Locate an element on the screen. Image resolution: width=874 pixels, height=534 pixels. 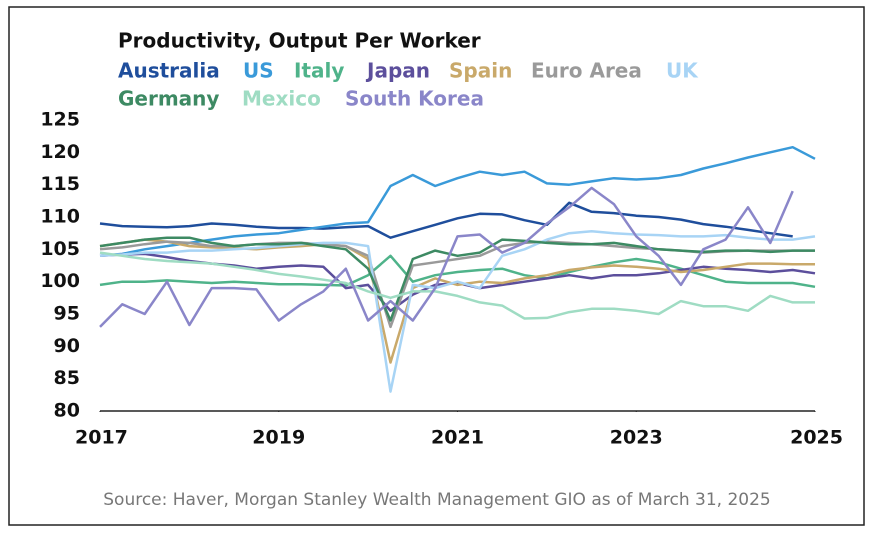
chart-title: Productivity, Output Per Worker is located at coordinates (299, 41).